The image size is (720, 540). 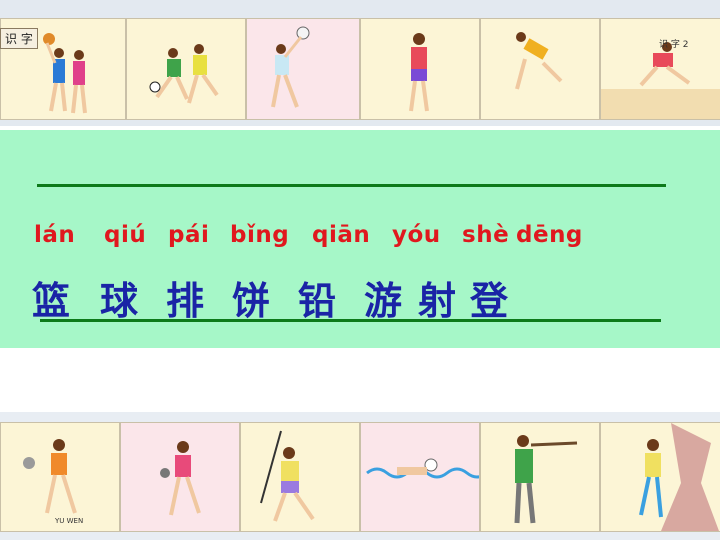 I want to click on hanzi-character: 登, so click(x=489, y=301).